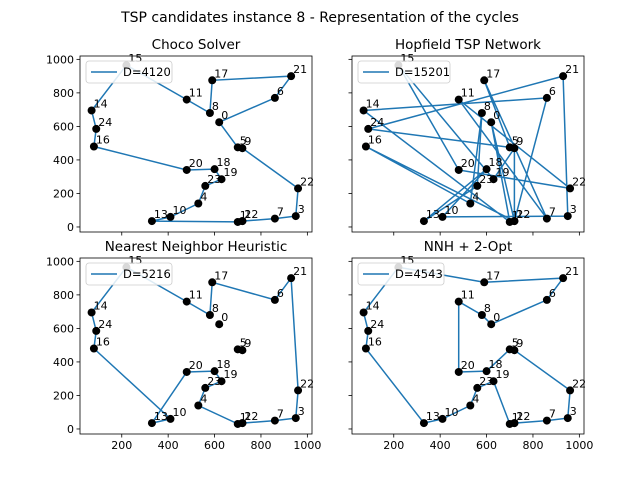 This screenshot has height=484, width=640. What do you see at coordinates (63, 193) in the screenshot?
I see `y-tick-label: 200` at bounding box center [63, 193].